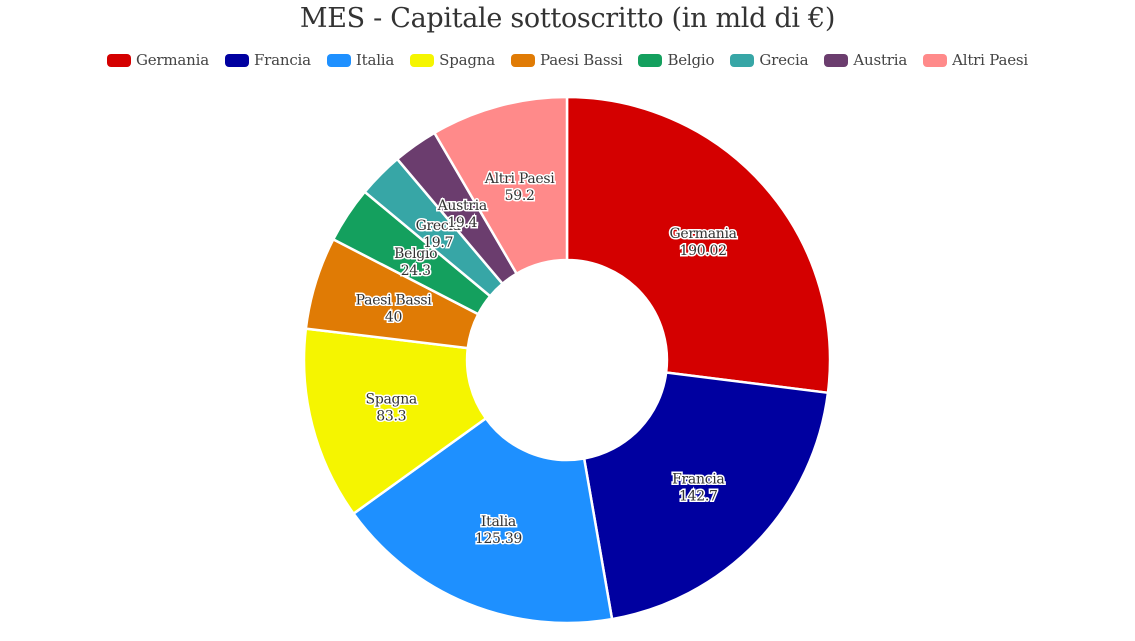  What do you see at coordinates (990, 60) in the screenshot?
I see `legend-label: Altri Paesi` at bounding box center [990, 60].